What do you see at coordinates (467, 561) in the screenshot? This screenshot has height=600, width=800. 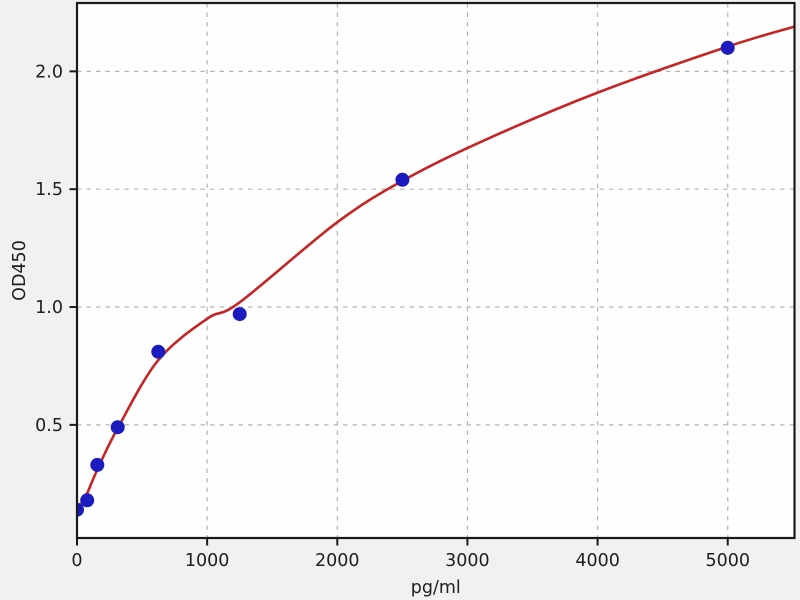 I see `x-tick-label: 3000` at bounding box center [467, 561].